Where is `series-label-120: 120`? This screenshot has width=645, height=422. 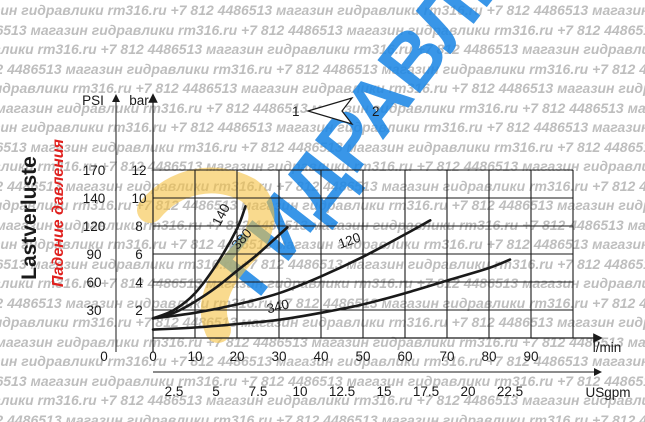 series-label-120: 120 is located at coordinates (349, 241).